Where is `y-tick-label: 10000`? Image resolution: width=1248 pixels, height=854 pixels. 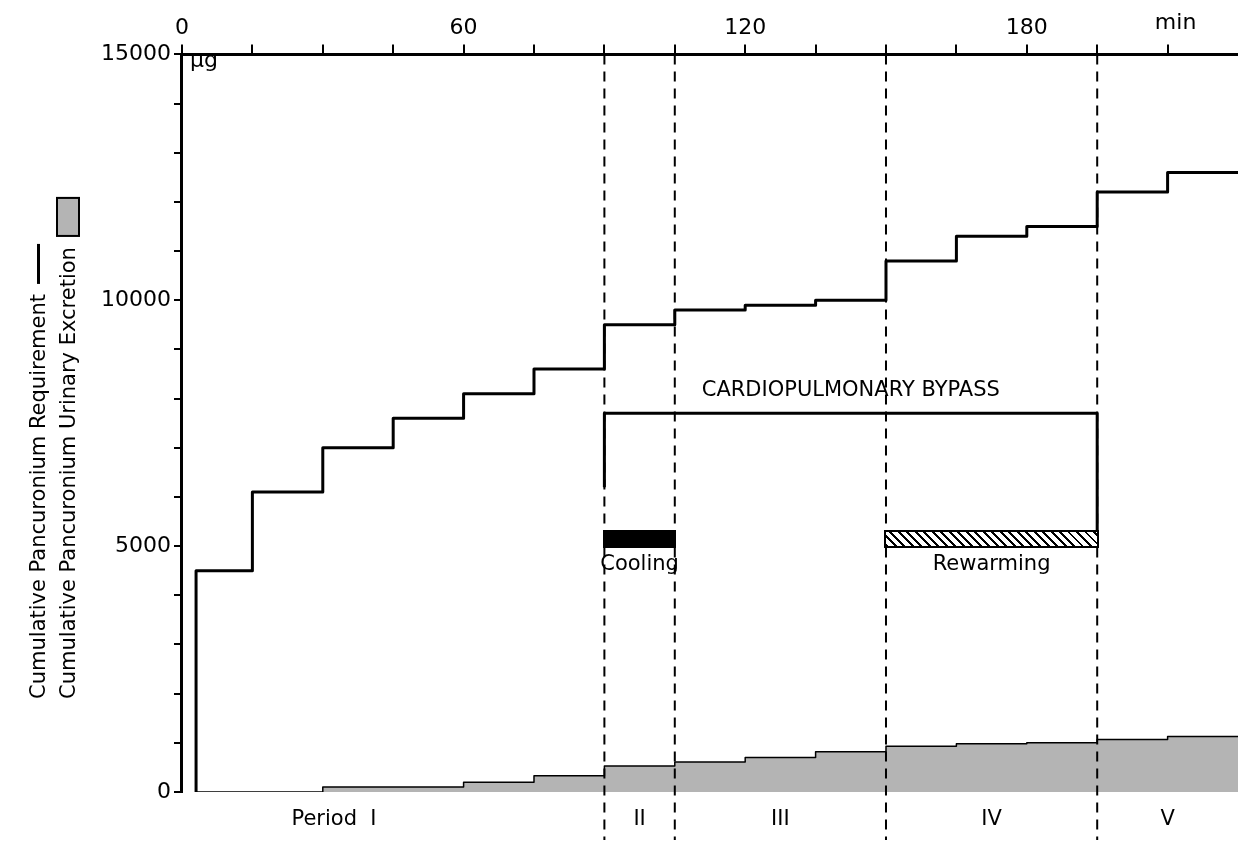
y-tick-label: 10000 is located at coordinates (135, 298).